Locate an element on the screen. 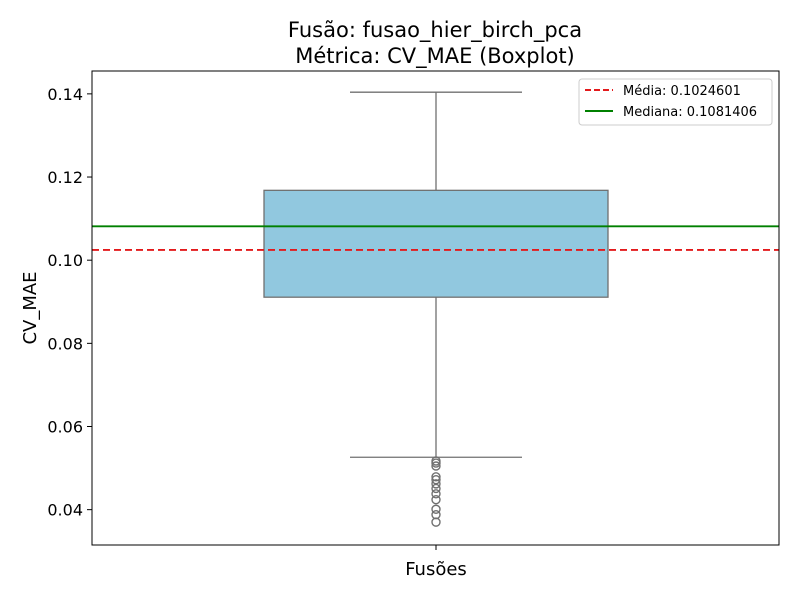 The height and width of the screenshot is (600, 800). iqr-box is located at coordinates (436, 243).